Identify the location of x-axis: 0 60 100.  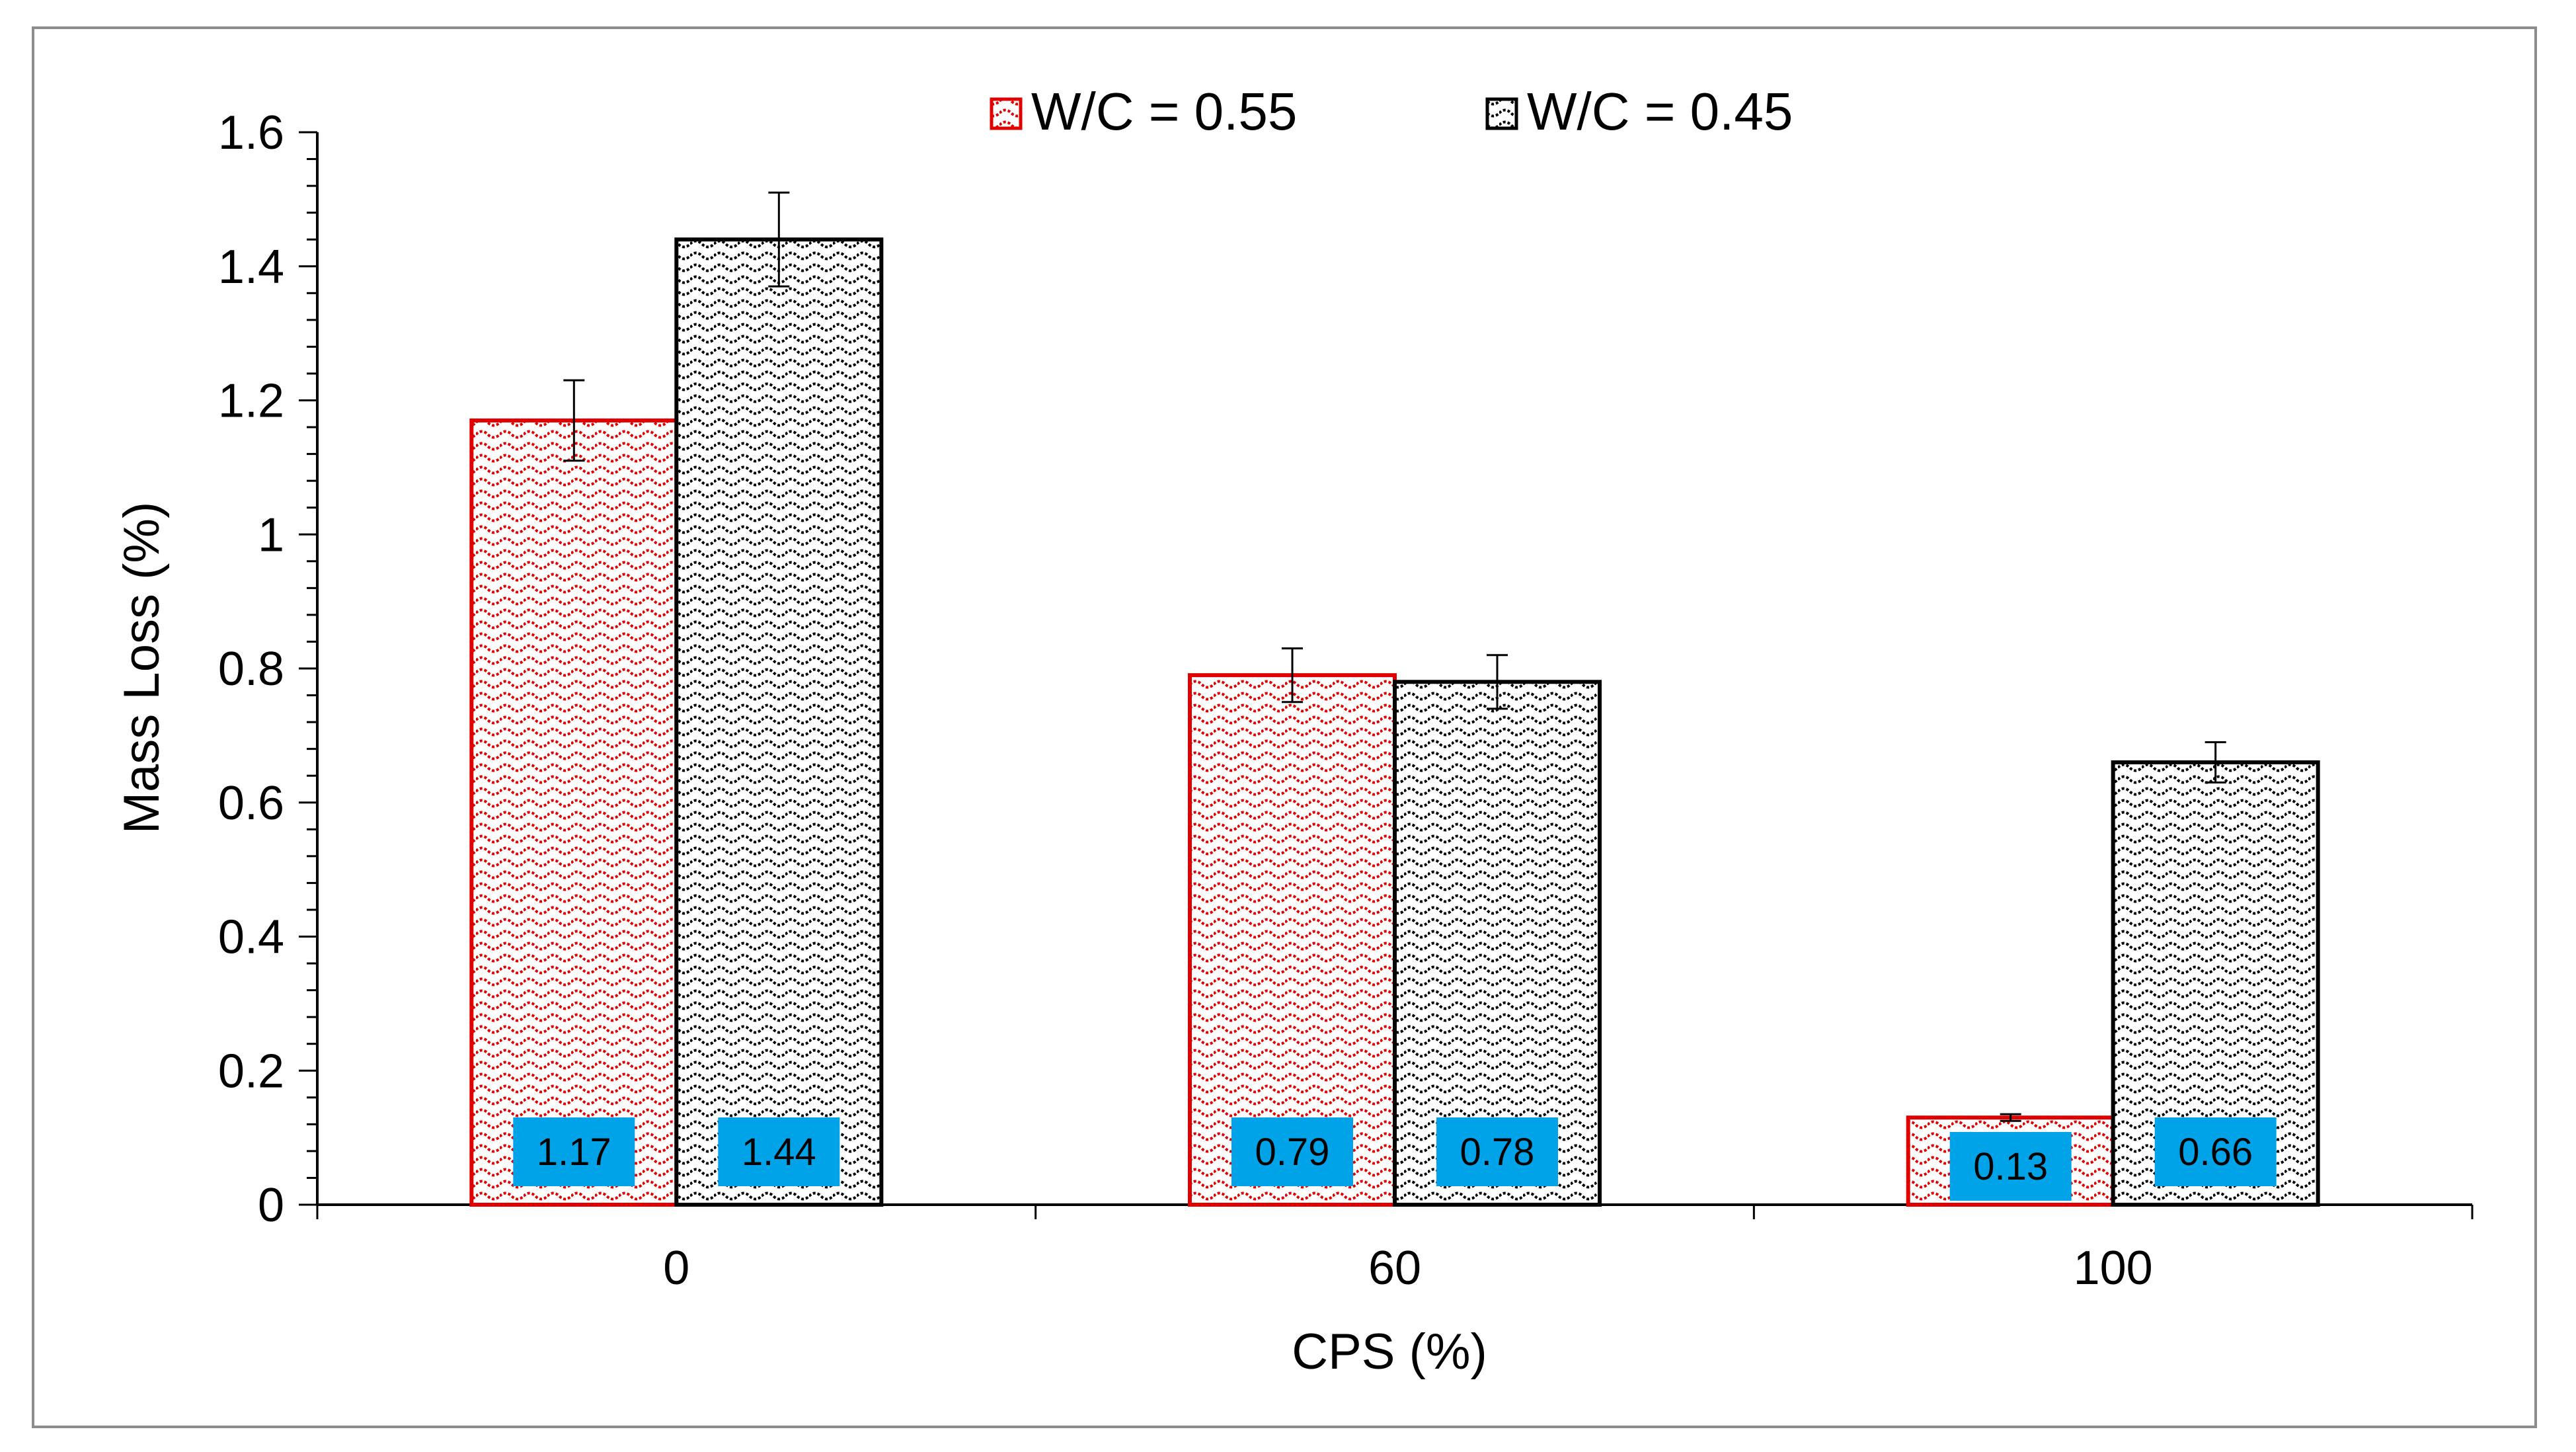
(1395, 1249).